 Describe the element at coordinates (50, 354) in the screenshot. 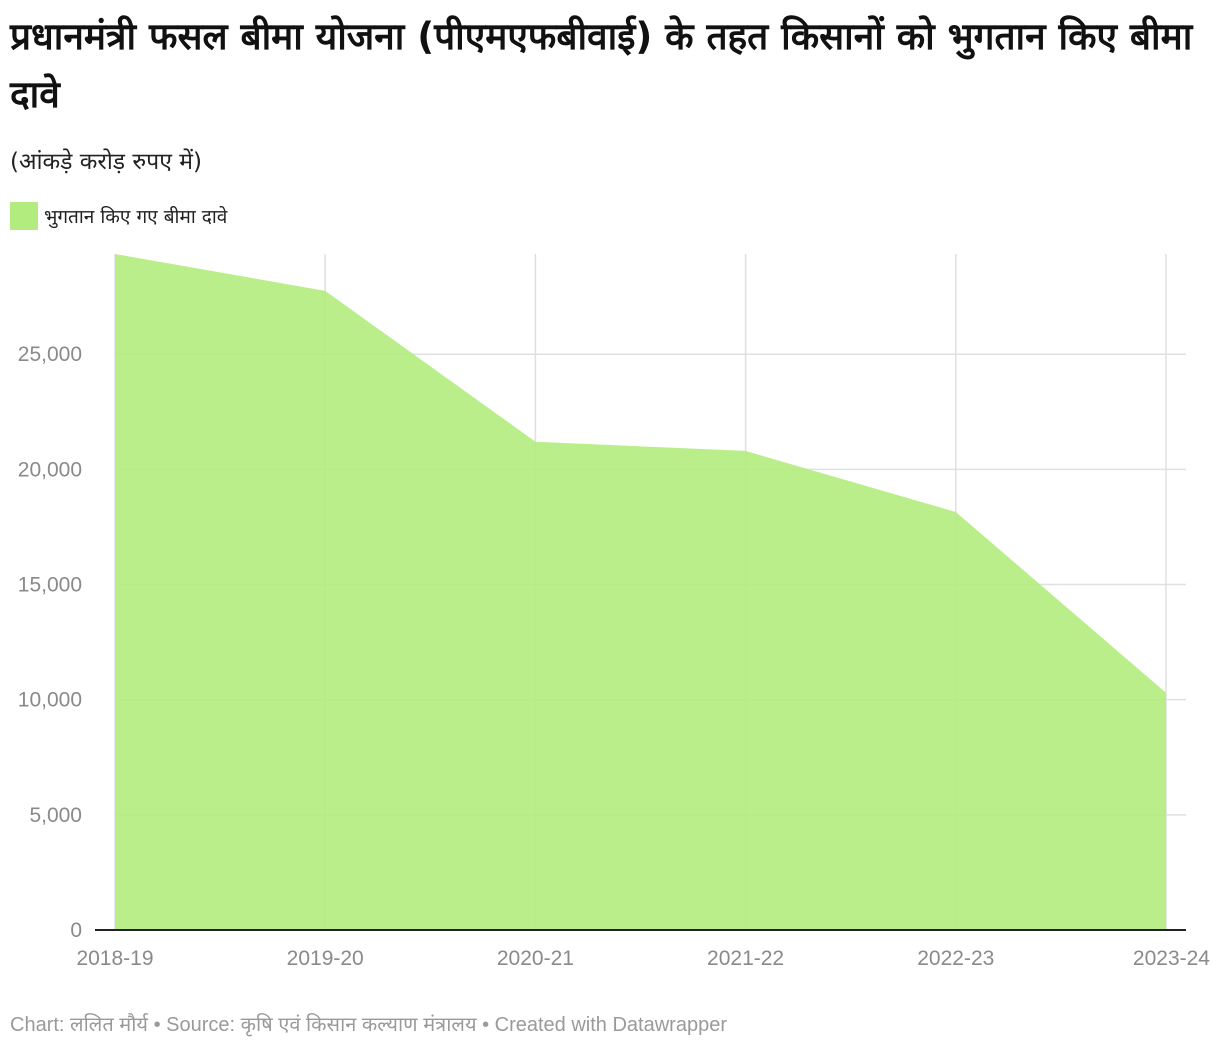

I see `y-tick-label: 25,000` at that location.